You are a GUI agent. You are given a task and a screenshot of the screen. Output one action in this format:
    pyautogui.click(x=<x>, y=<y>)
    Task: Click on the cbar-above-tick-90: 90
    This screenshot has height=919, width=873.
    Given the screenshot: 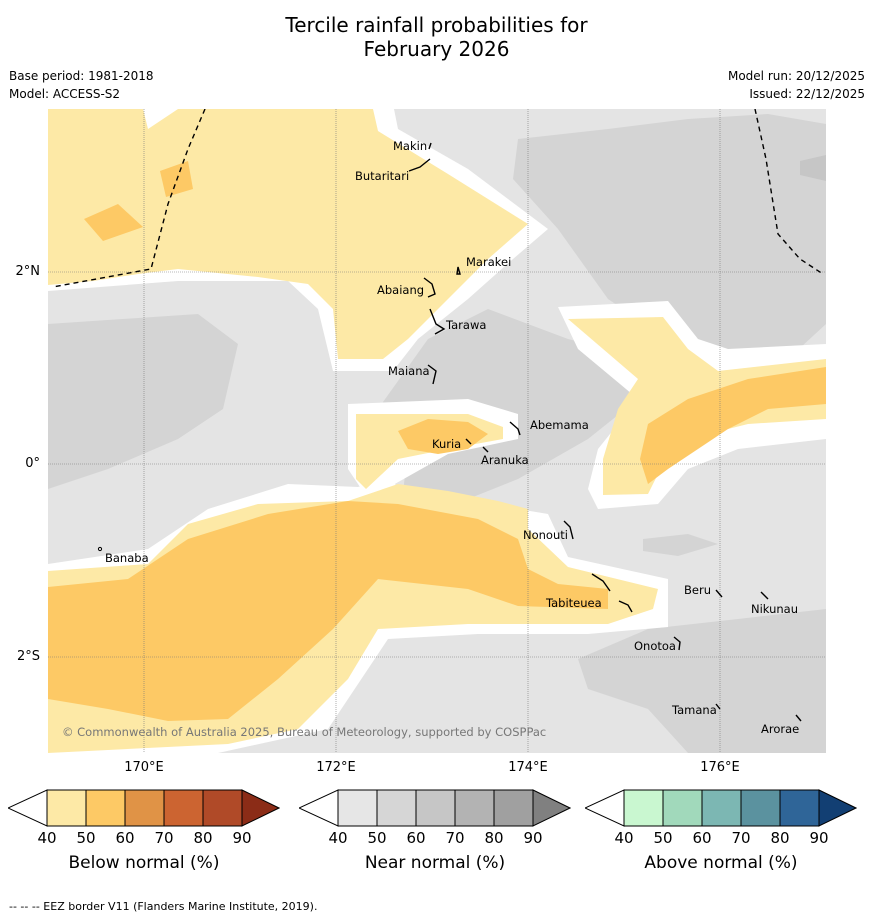 What is the action you would take?
    pyautogui.click(x=819, y=838)
    